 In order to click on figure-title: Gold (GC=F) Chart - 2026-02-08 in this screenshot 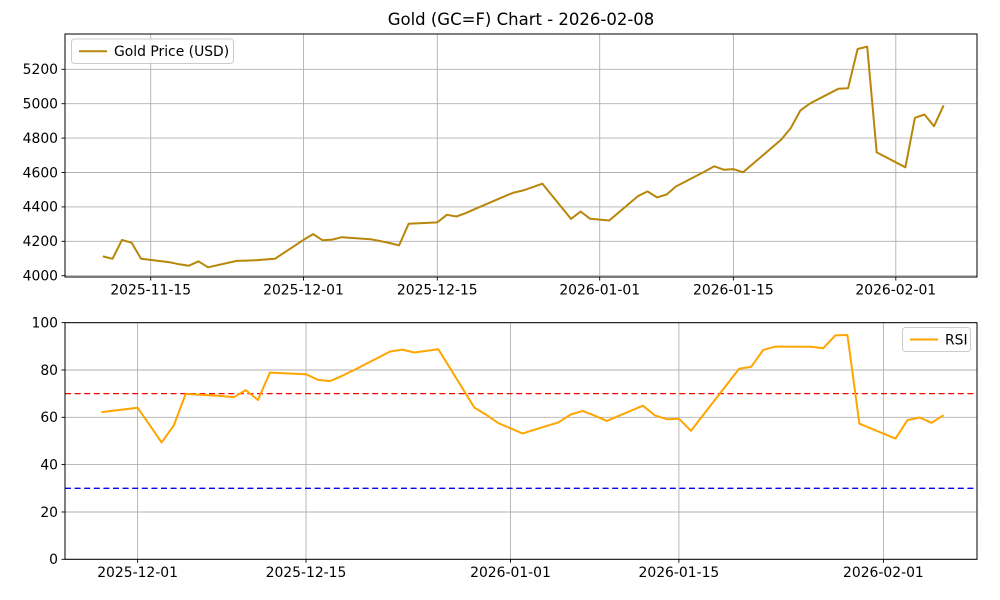, I will do `click(521, 19)`.